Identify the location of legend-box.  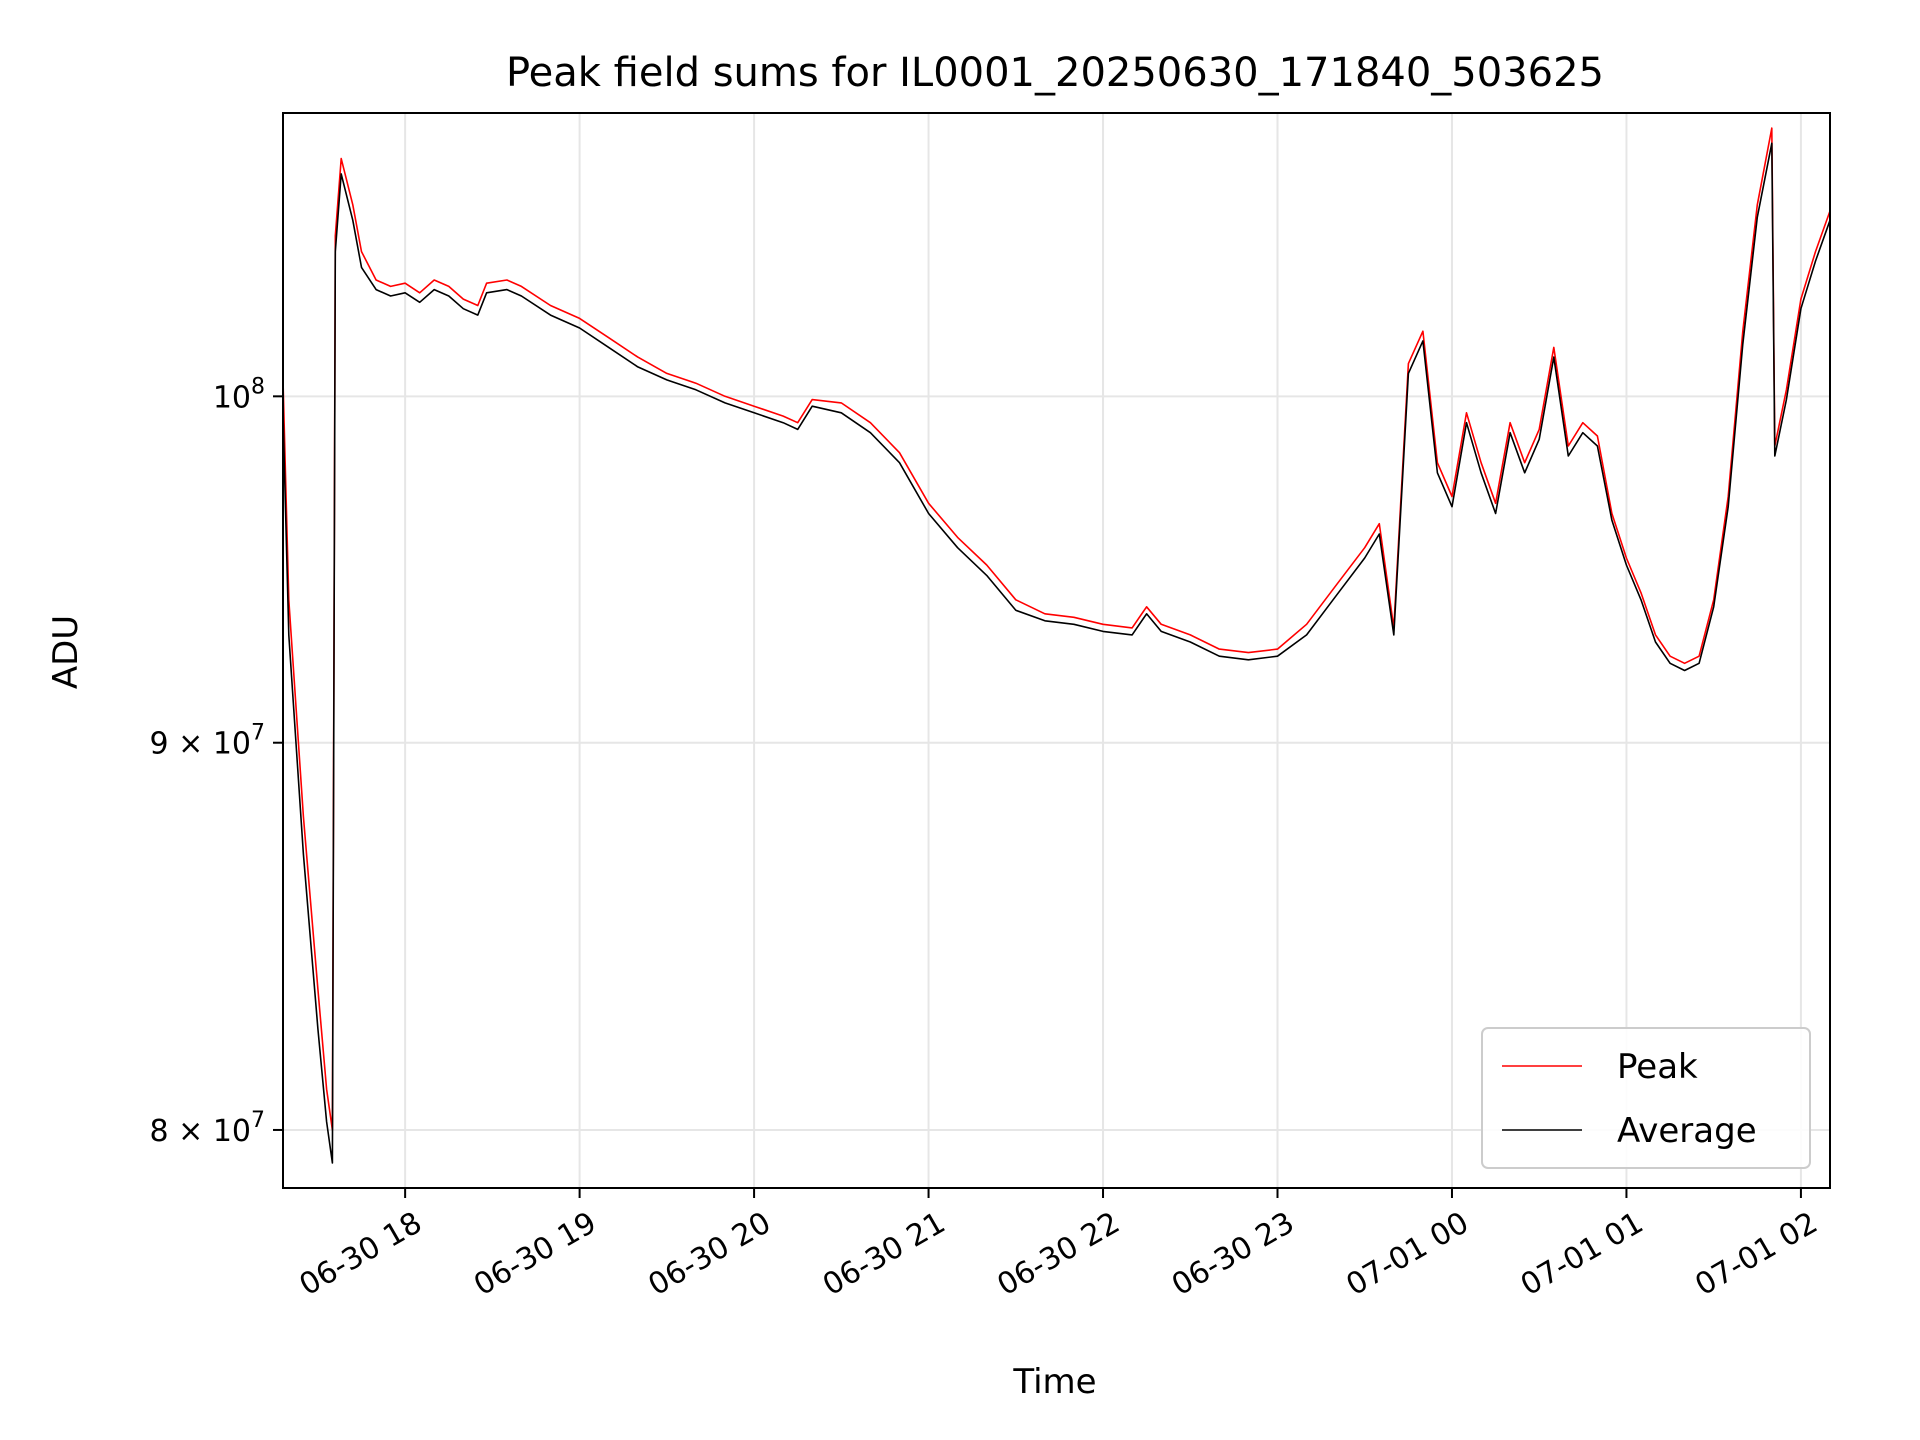
(1646, 1098).